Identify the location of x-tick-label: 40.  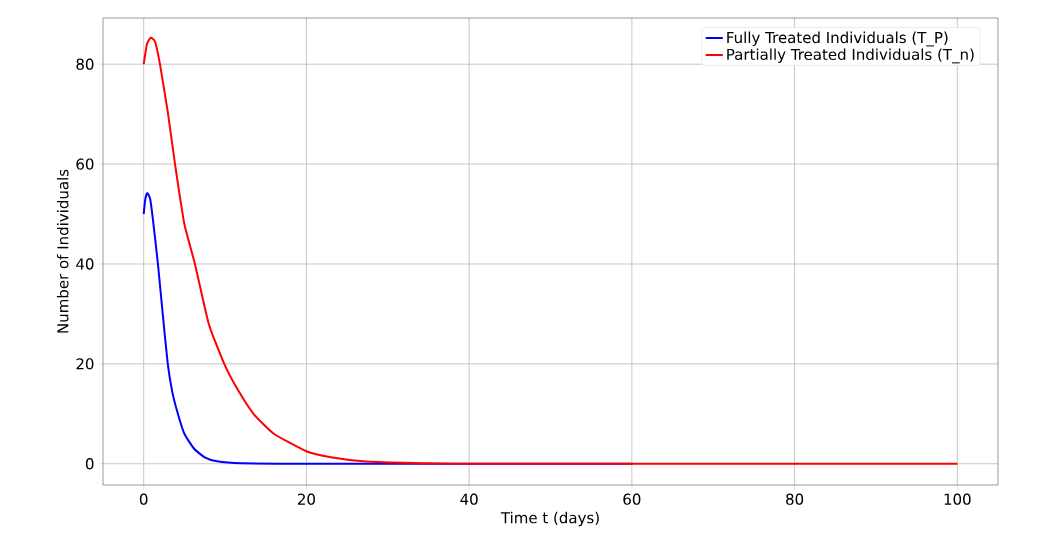
(469, 499).